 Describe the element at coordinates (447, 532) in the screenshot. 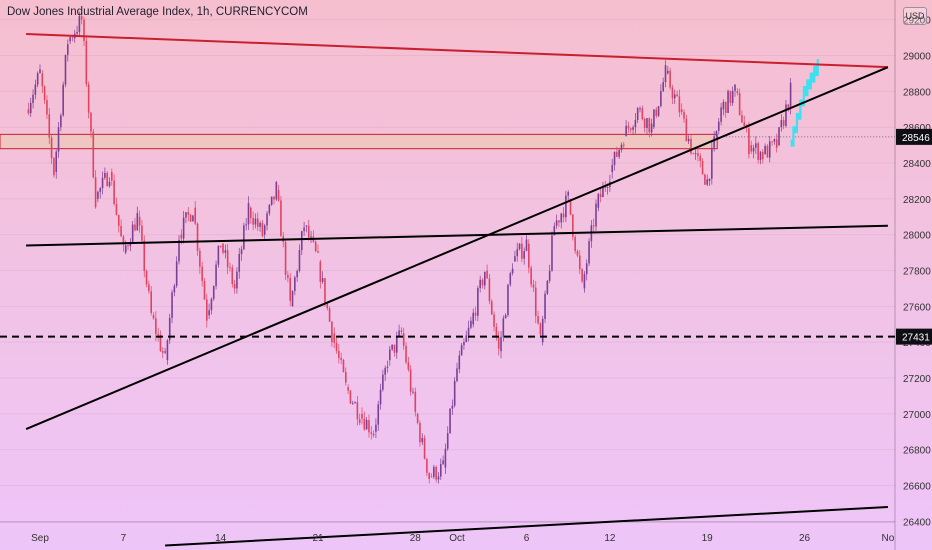

I see `time-axis: Sep 7 14 21 28 Oct 6 12 19 26 No` at that location.